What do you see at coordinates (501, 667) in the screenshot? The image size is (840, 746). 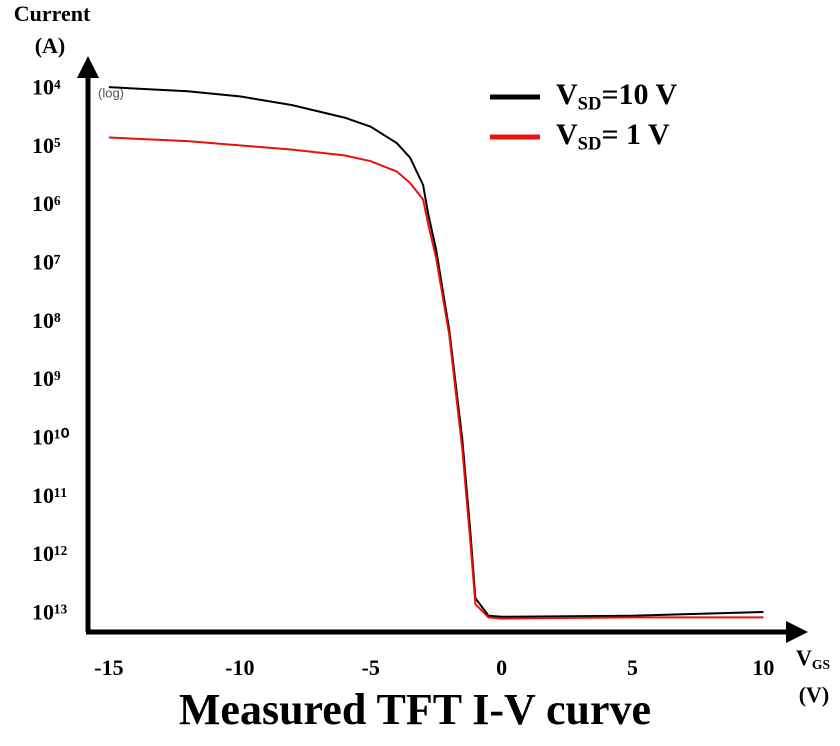 I see `x-tick-label: 0` at bounding box center [501, 667].